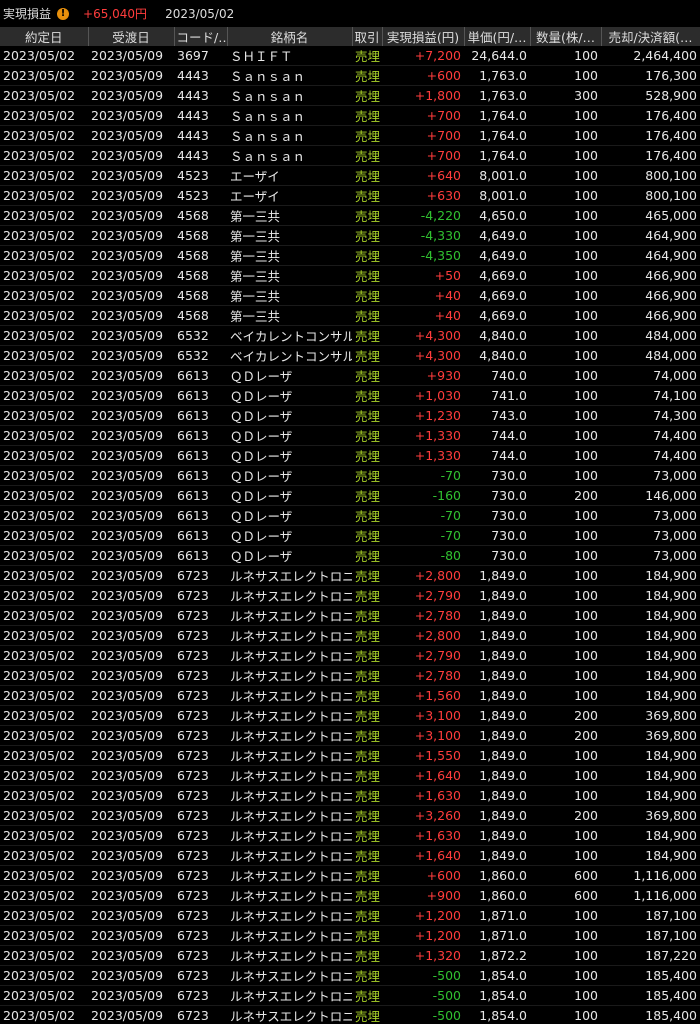 This screenshot has height=1024, width=700. What do you see at coordinates (63, 13) in the screenshot?
I see `alert-icon: !` at bounding box center [63, 13].